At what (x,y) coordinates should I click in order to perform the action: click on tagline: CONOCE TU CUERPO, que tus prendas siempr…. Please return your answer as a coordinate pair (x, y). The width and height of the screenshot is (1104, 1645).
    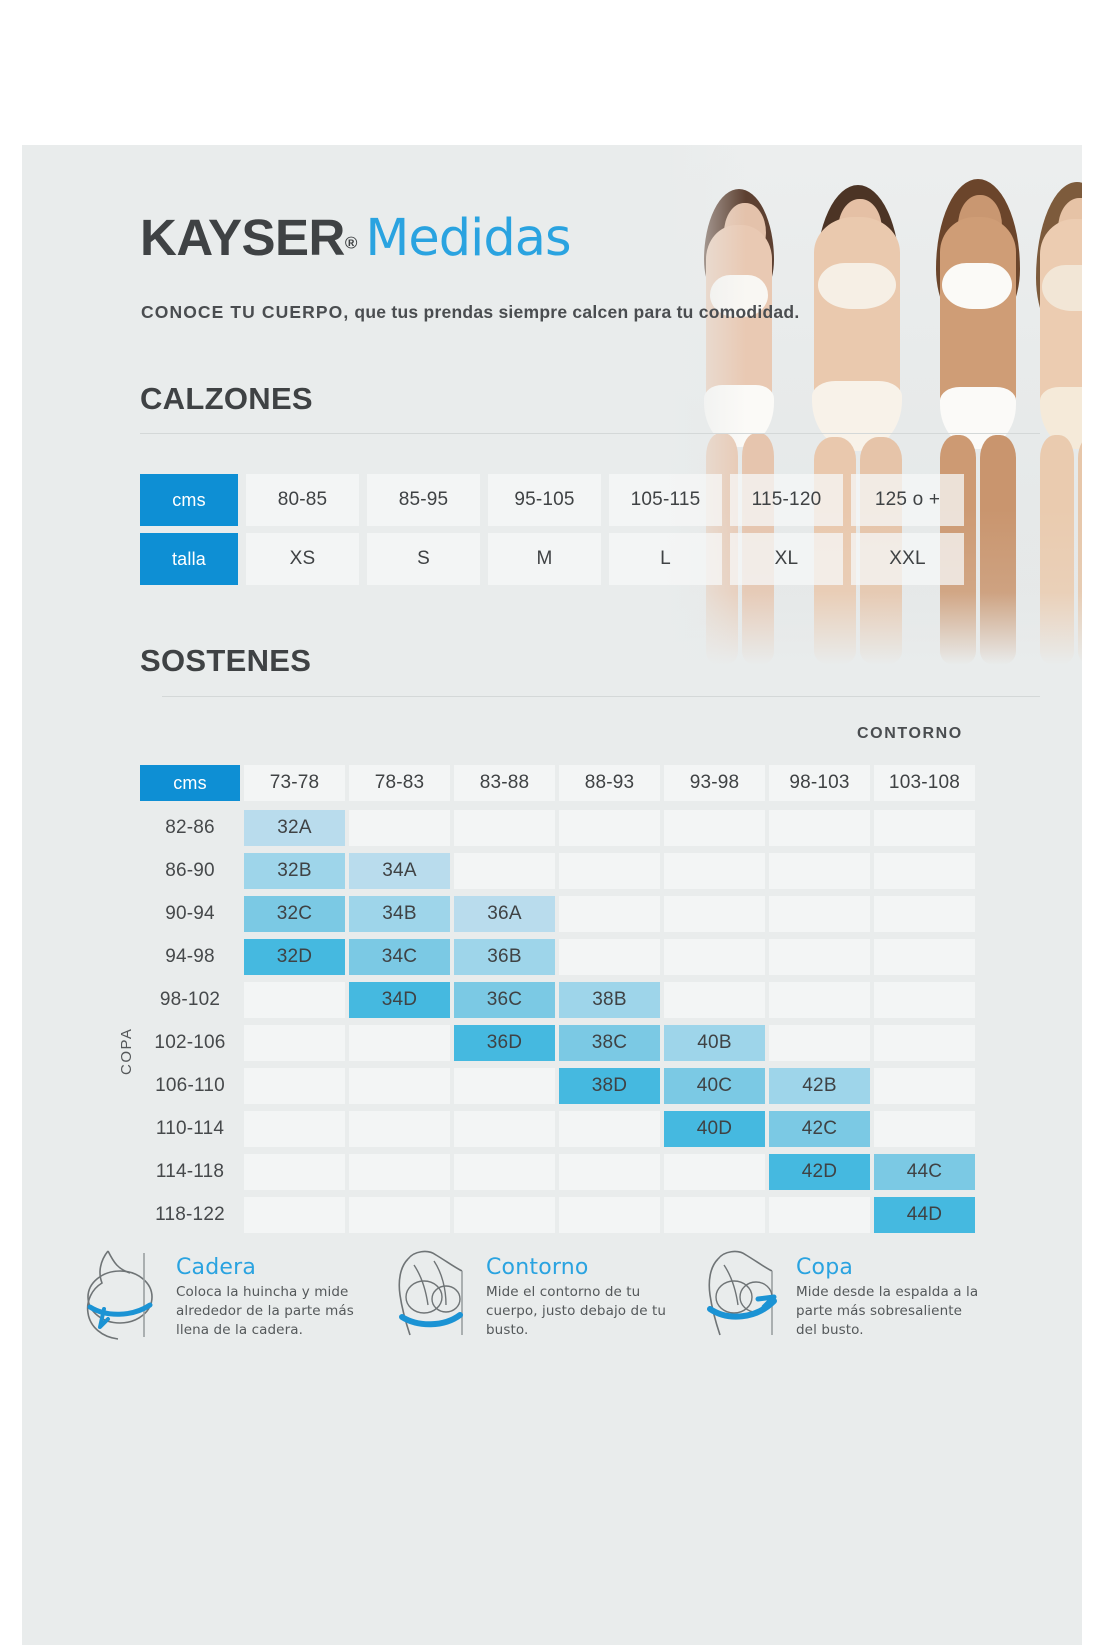
    Looking at the image, I should click on (470, 312).